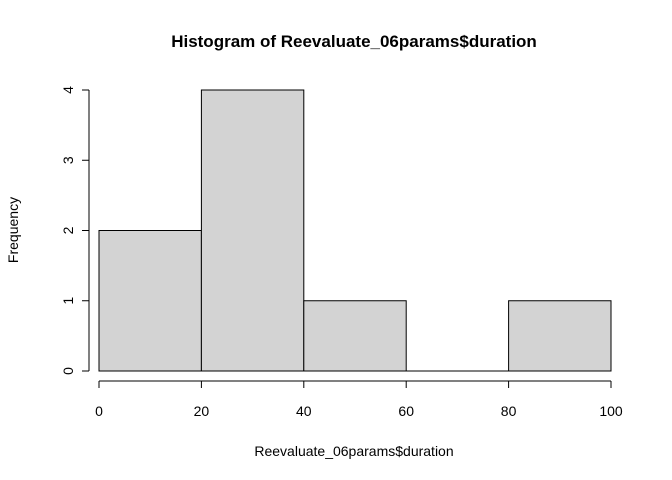 Image resolution: width=672 pixels, height=480 pixels. I want to click on x-axis-label: Reevaluate_06params$duration, so click(353, 451).